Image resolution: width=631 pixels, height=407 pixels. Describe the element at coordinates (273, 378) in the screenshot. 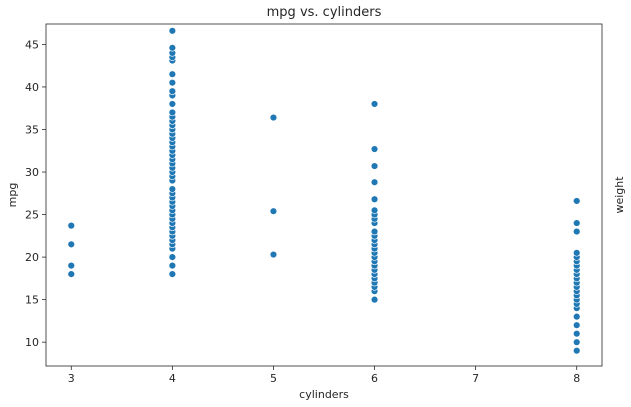

I see `x-tick-label: 5` at that location.